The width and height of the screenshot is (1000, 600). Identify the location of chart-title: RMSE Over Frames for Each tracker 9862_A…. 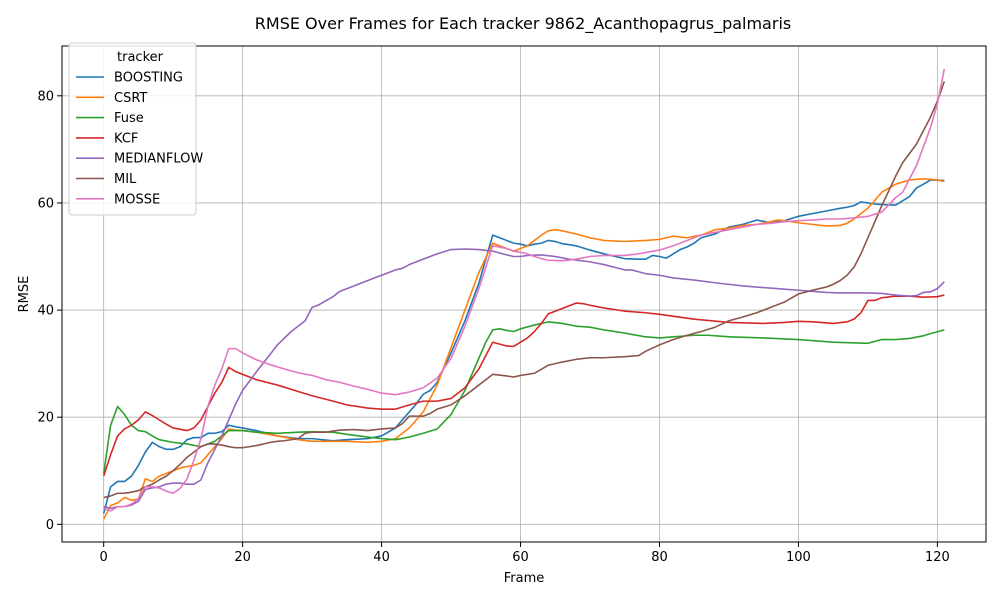
(523, 24).